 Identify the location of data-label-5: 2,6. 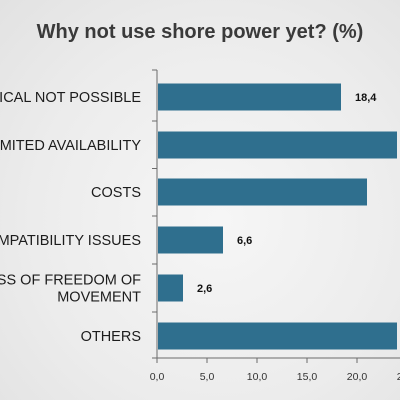
(204, 289).